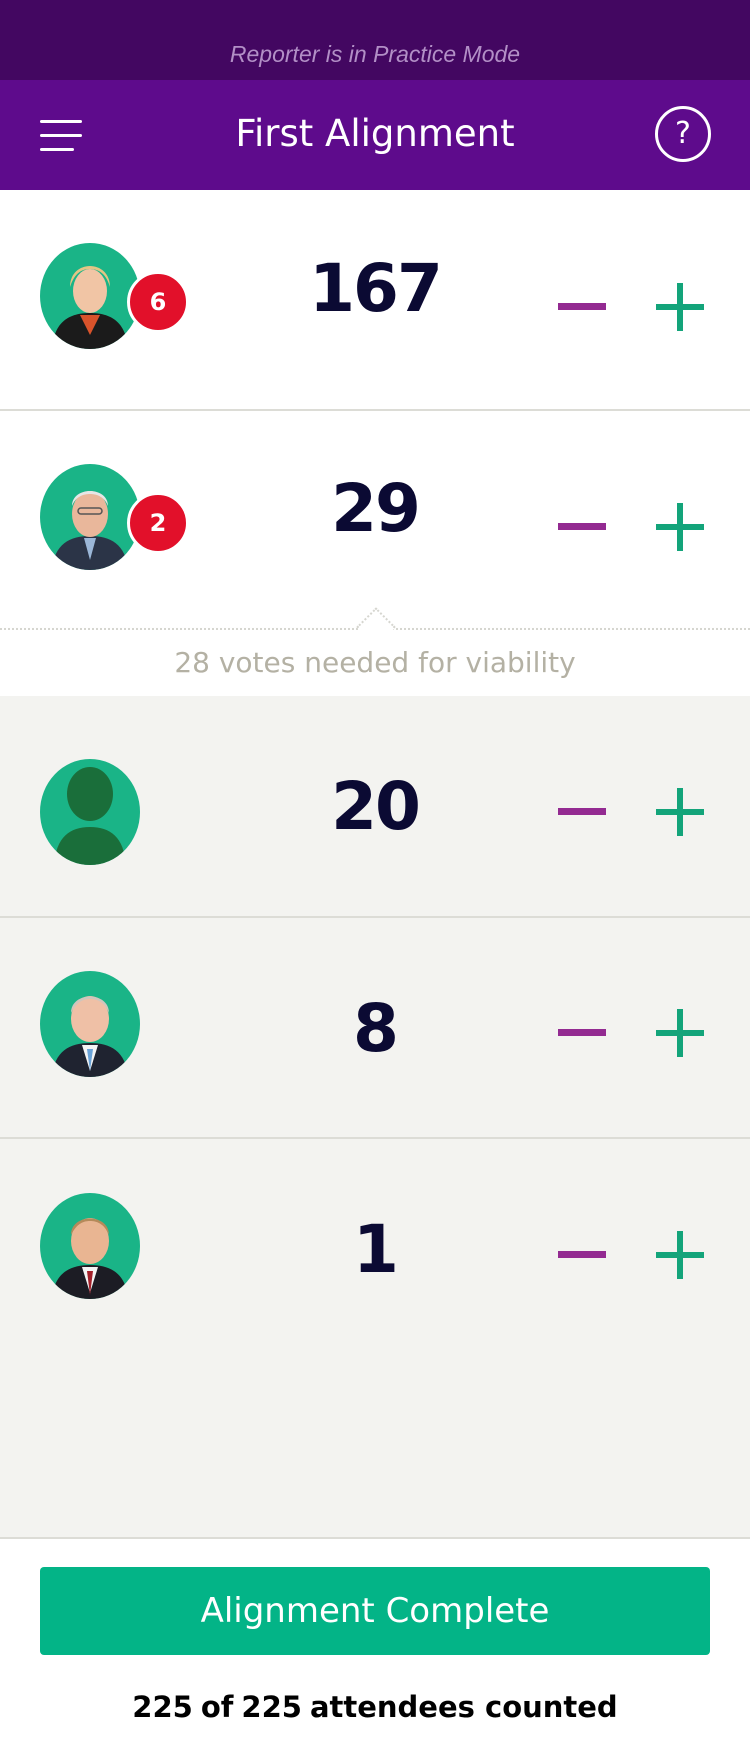 This screenshot has width=750, height=1758. I want to click on viability-text: 28 votes needed for viability, so click(375, 662).